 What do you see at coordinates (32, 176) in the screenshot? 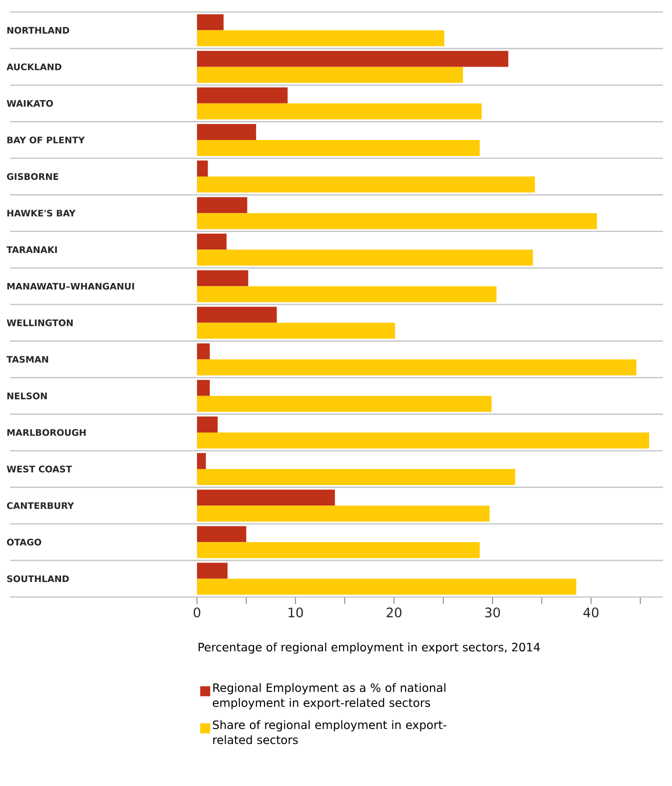
I see `y-tick-label: GISBORNE` at bounding box center [32, 176].